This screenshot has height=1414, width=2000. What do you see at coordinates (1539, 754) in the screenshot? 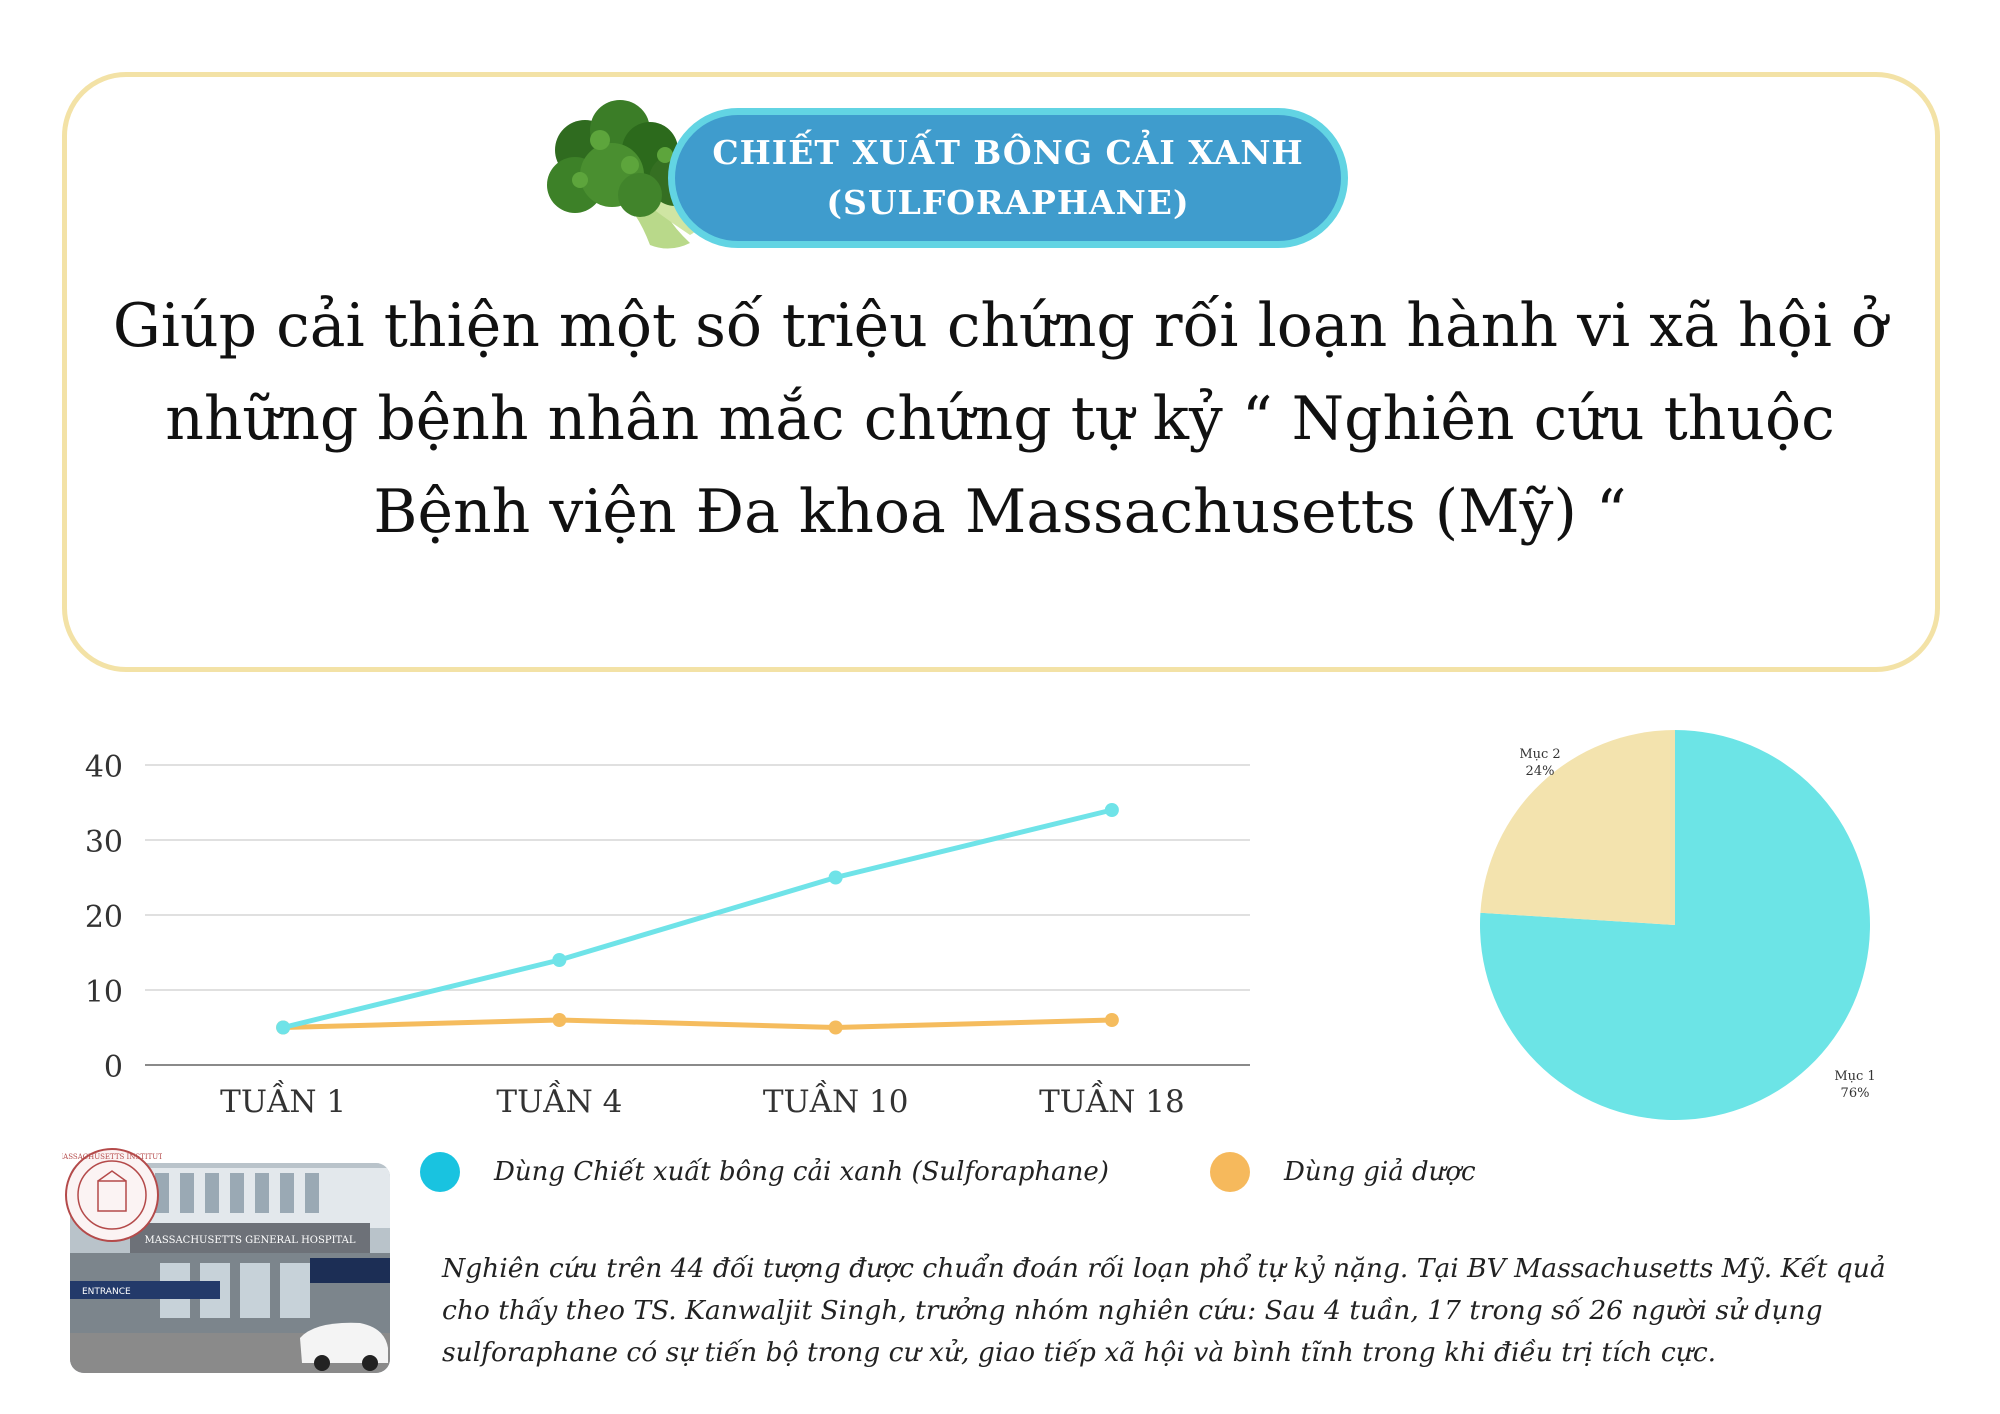
I see `pie-label: Mục 2` at bounding box center [1539, 754].